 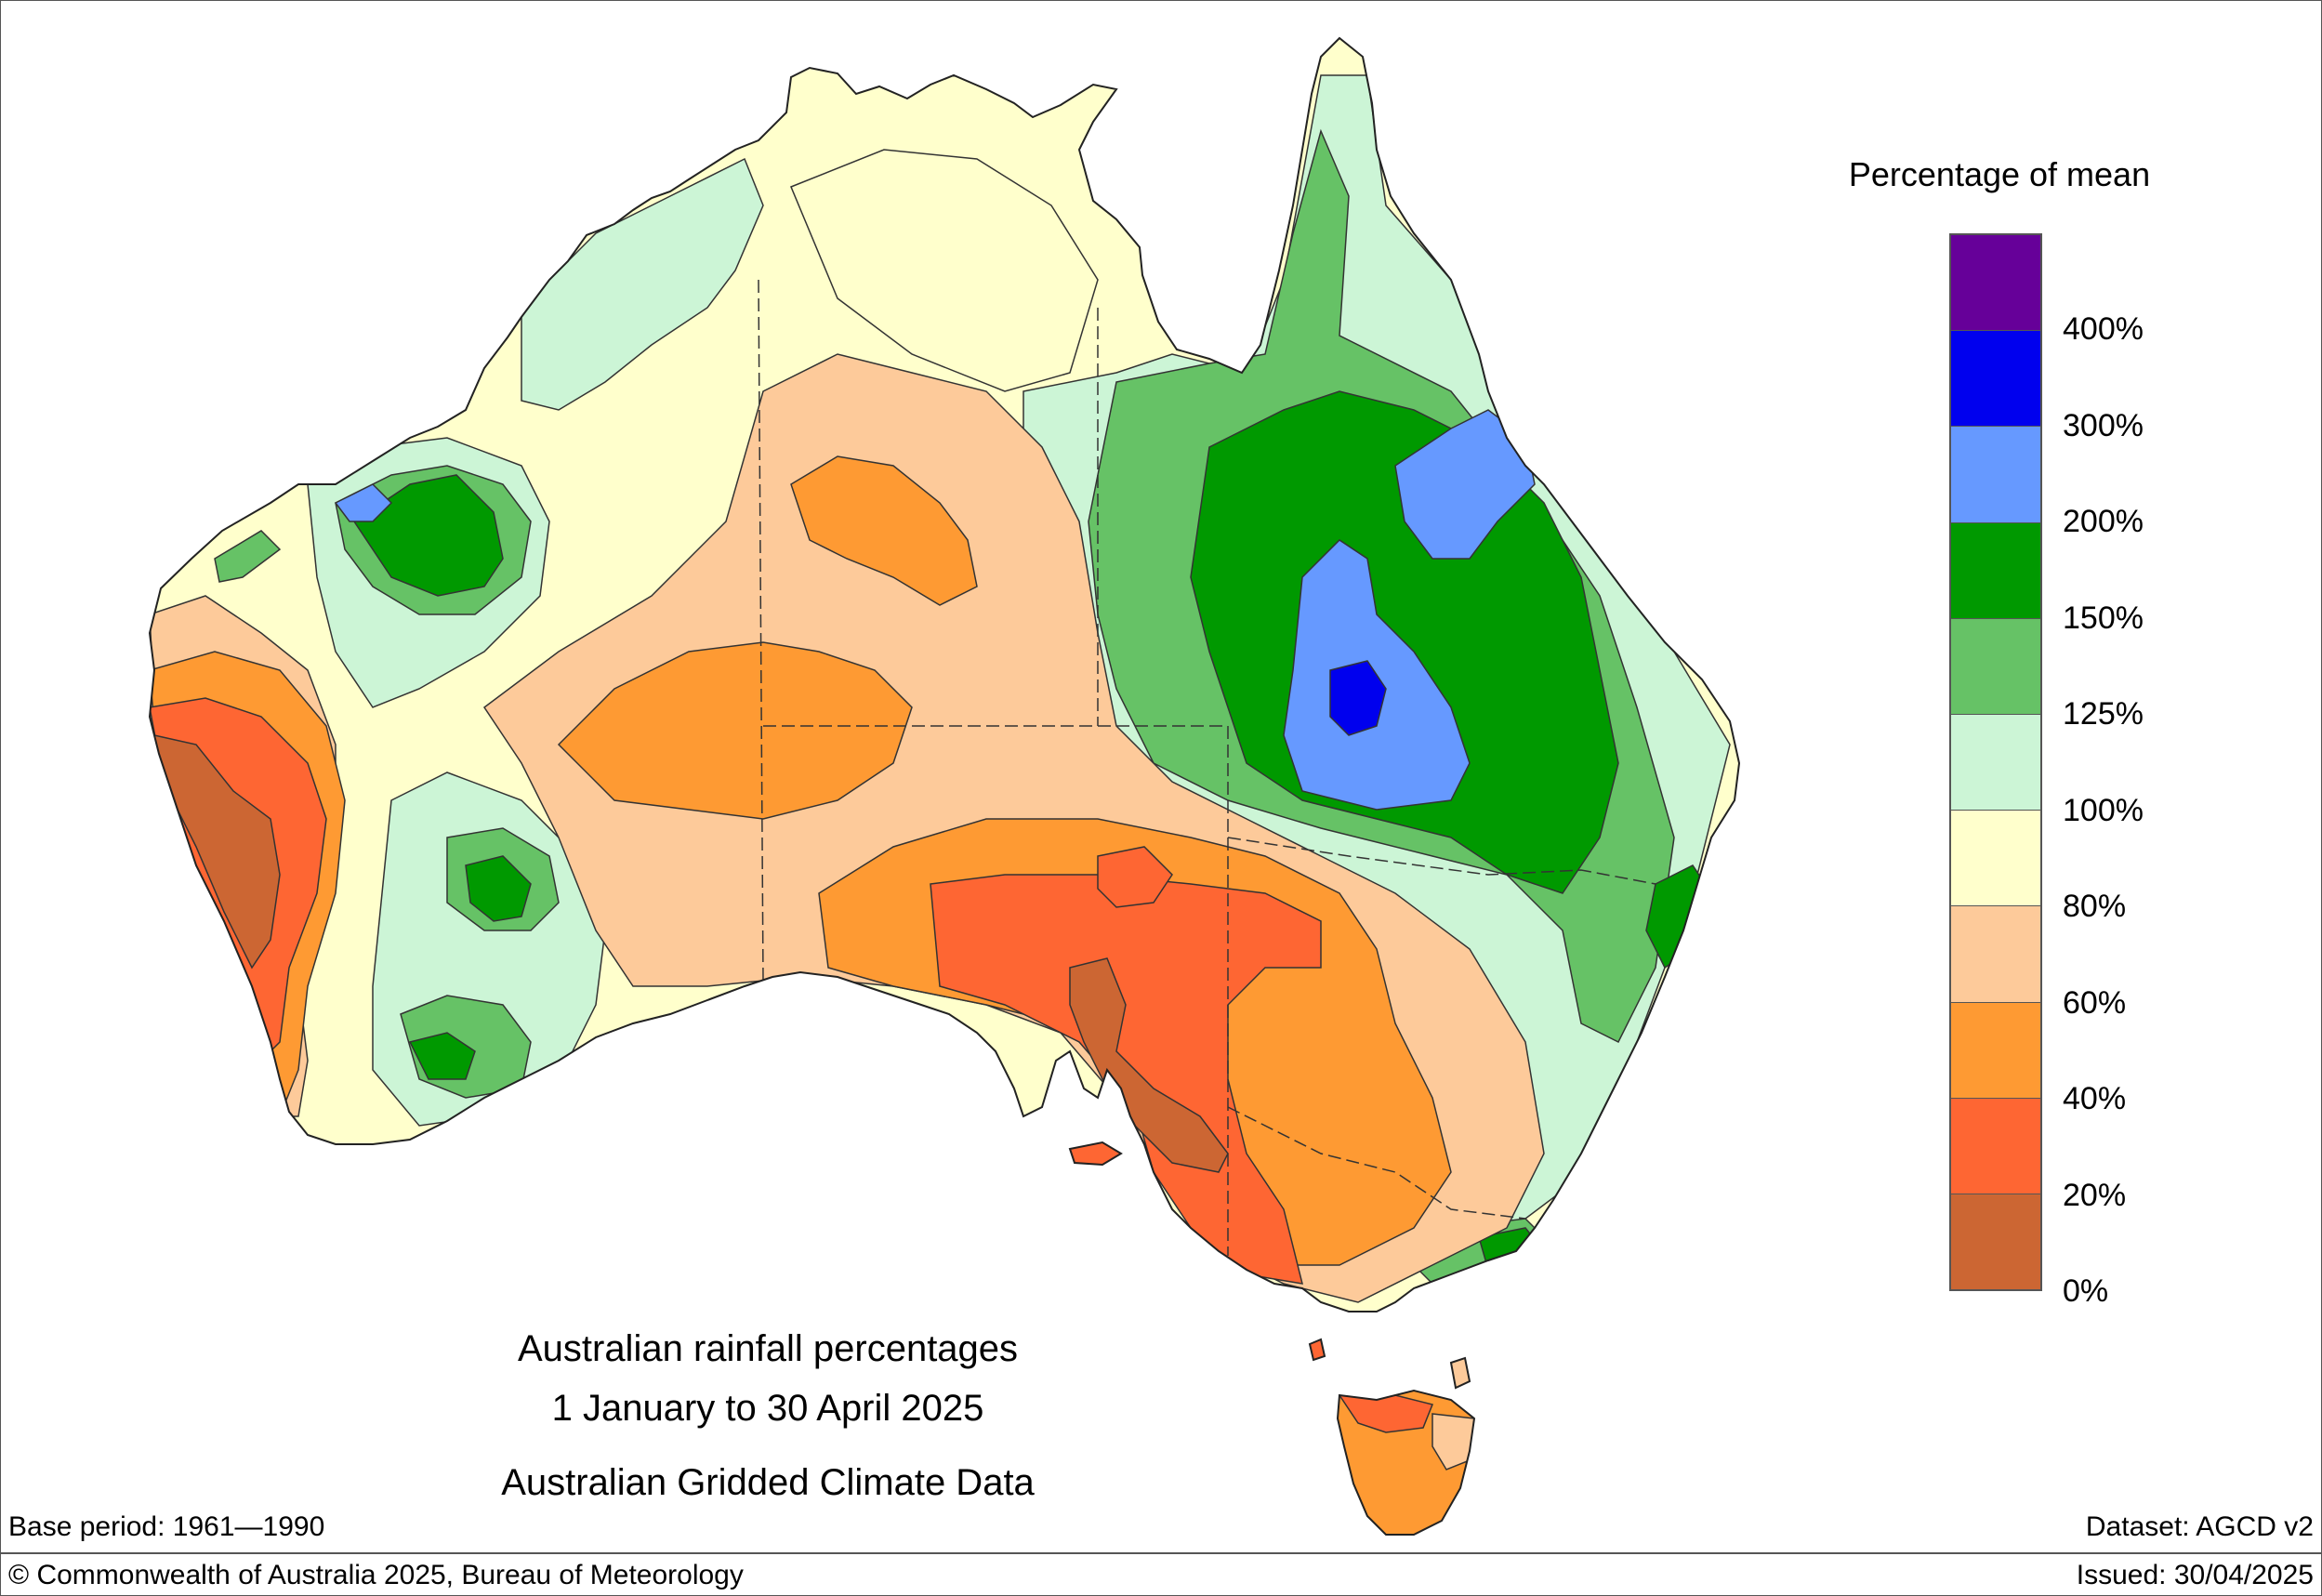 What do you see at coordinates (2103, 618) in the screenshot?
I see `legend-label: 150%` at bounding box center [2103, 618].